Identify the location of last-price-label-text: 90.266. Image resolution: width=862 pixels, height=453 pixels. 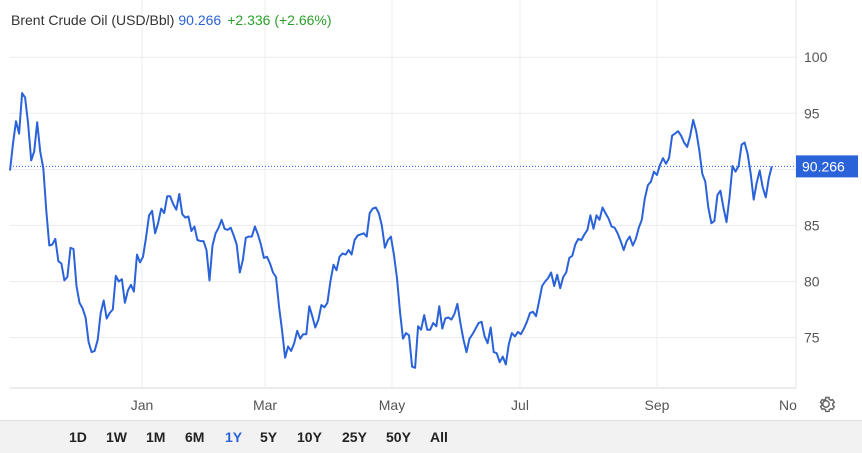
(823, 166).